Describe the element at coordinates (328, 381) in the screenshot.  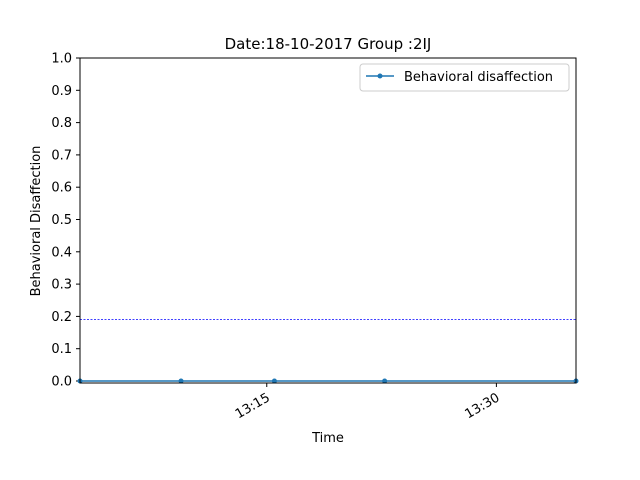
I see `series-layer` at that location.